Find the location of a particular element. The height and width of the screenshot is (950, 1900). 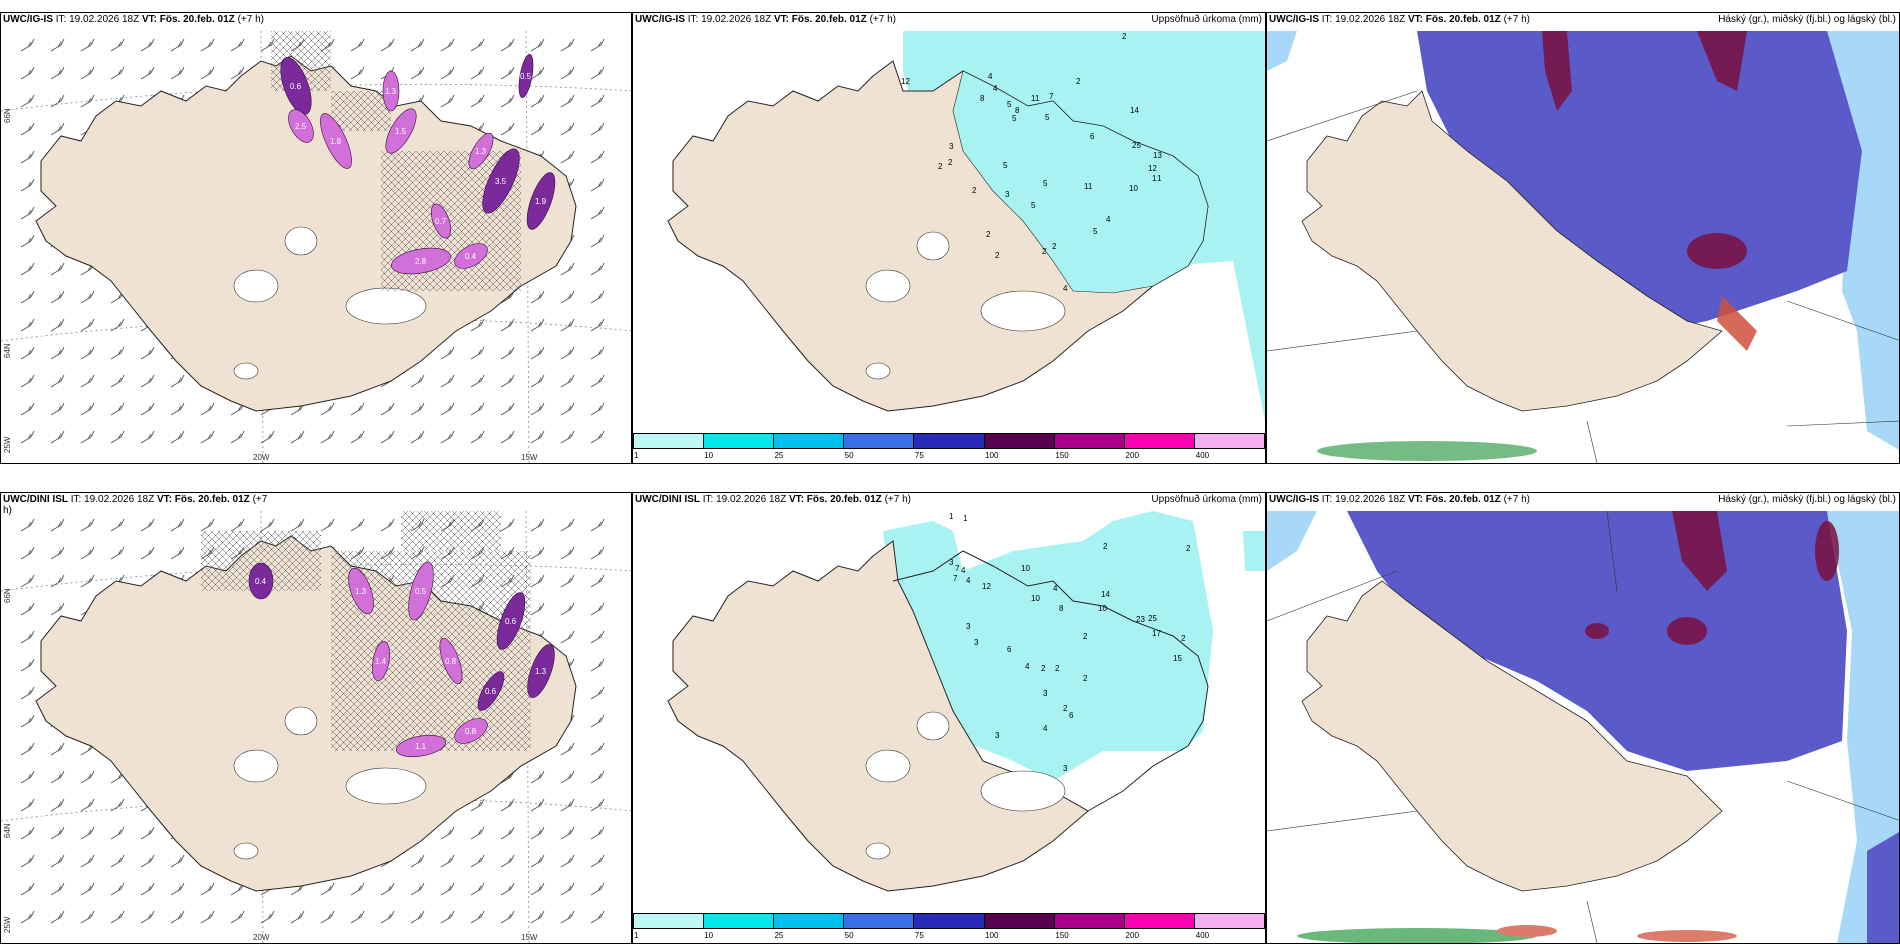

colorbar-tick-label: 100 is located at coordinates (992, 455).